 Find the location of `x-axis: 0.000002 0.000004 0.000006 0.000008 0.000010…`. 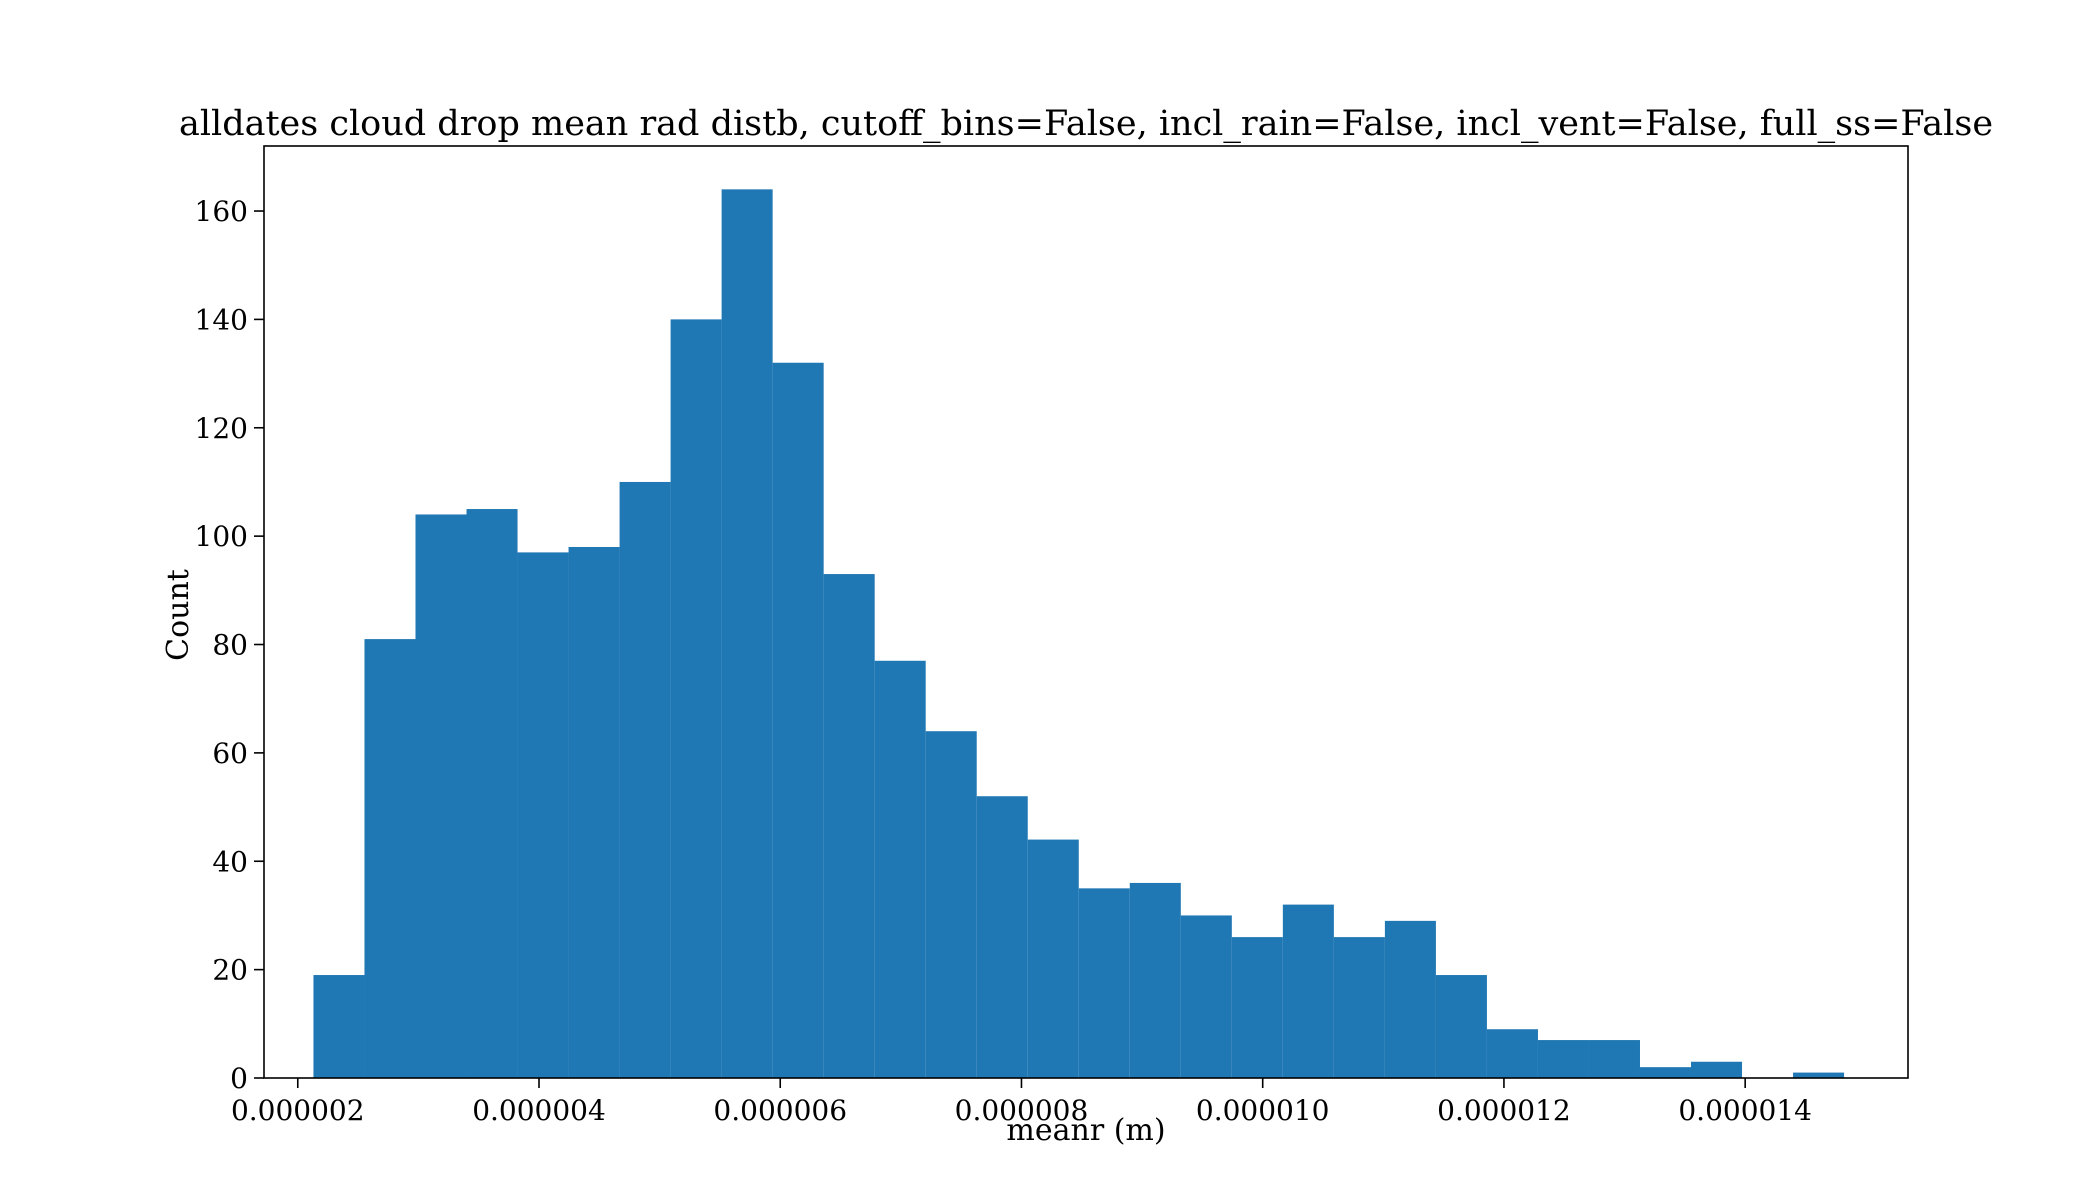

x-axis: 0.000002 0.000004 0.000006 0.000008 0.000010… is located at coordinates (1021, 1102).